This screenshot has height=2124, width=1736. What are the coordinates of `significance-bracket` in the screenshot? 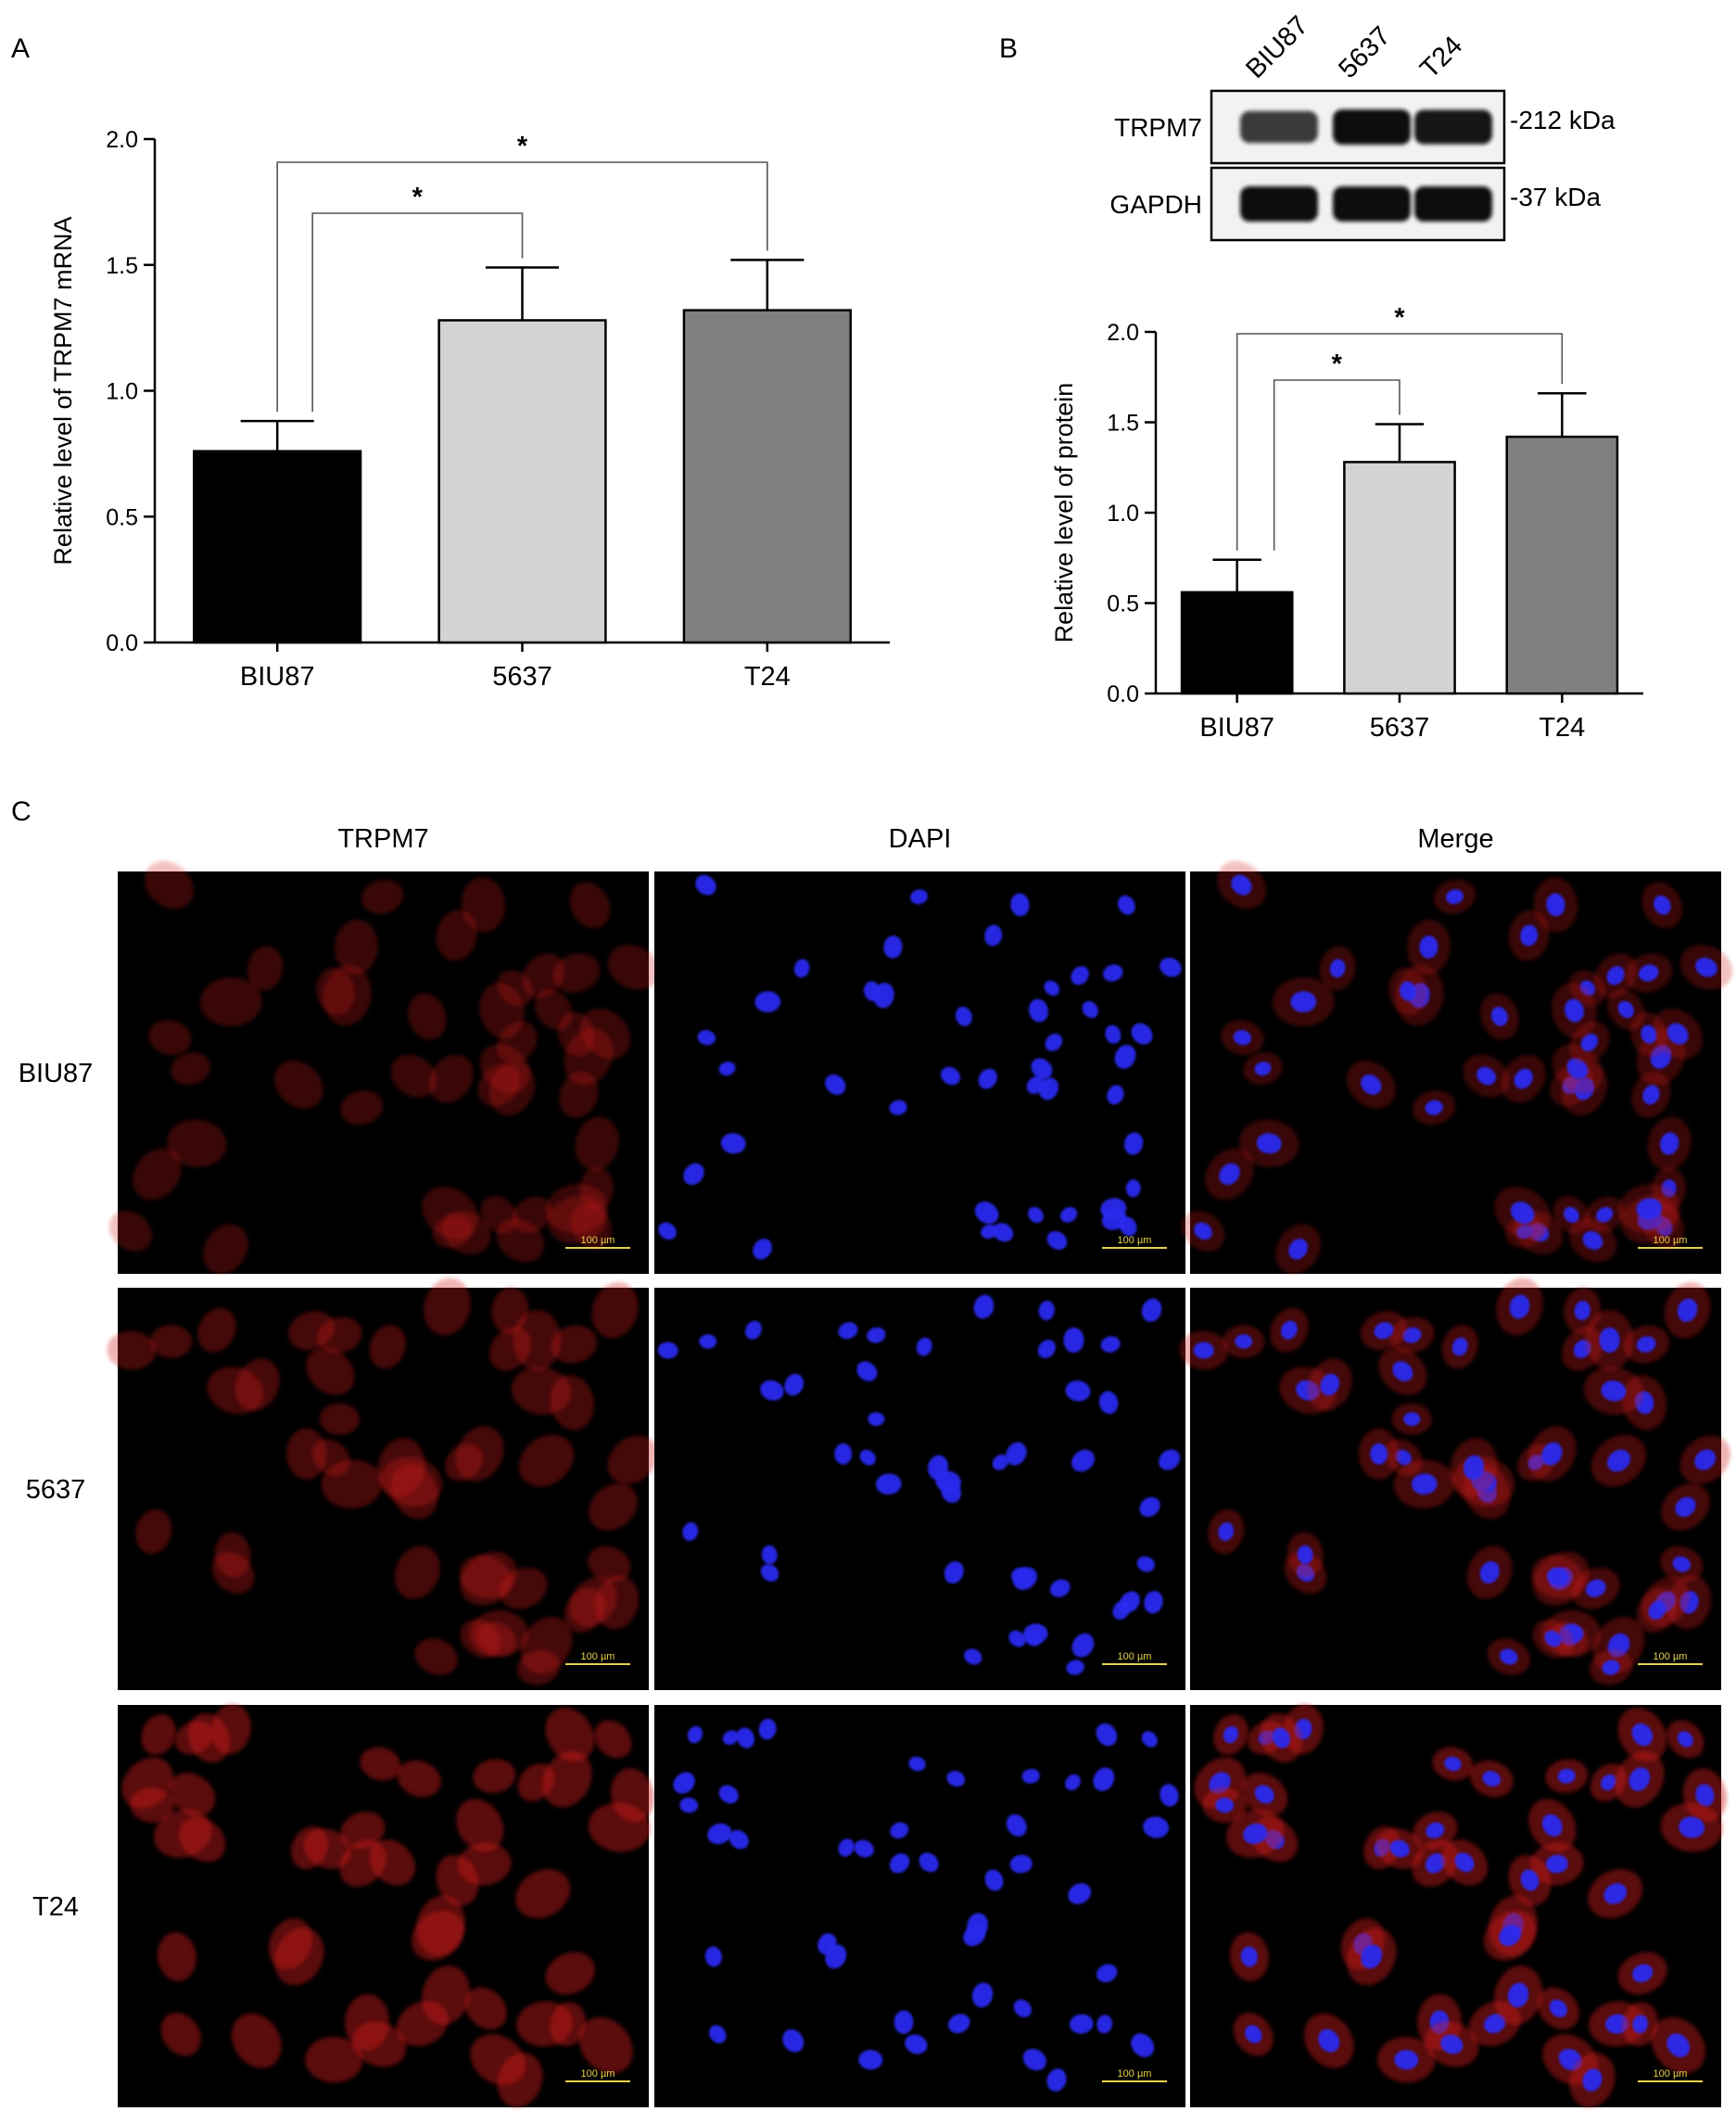 It's located at (417, 312).